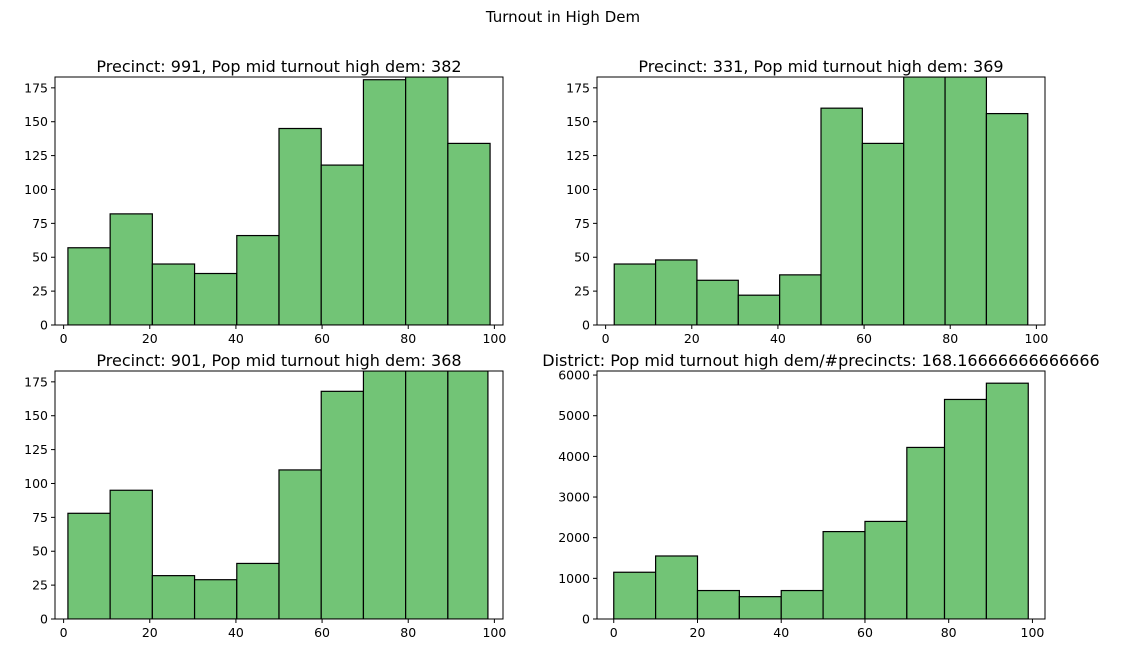 This screenshot has width=1126, height=652. Describe the element at coordinates (574, 537) in the screenshot. I see `y-tick-label: 2000` at that location.